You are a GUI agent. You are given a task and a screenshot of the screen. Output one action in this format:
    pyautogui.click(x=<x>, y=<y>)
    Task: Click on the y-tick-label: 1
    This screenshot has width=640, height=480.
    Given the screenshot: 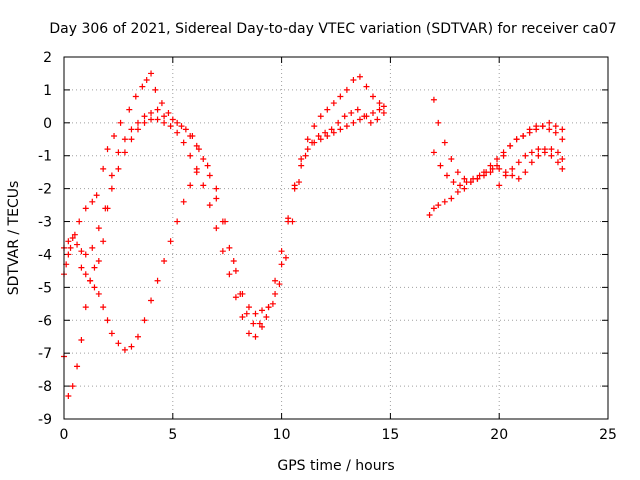 What is the action you would take?
    pyautogui.click(x=47, y=91)
    